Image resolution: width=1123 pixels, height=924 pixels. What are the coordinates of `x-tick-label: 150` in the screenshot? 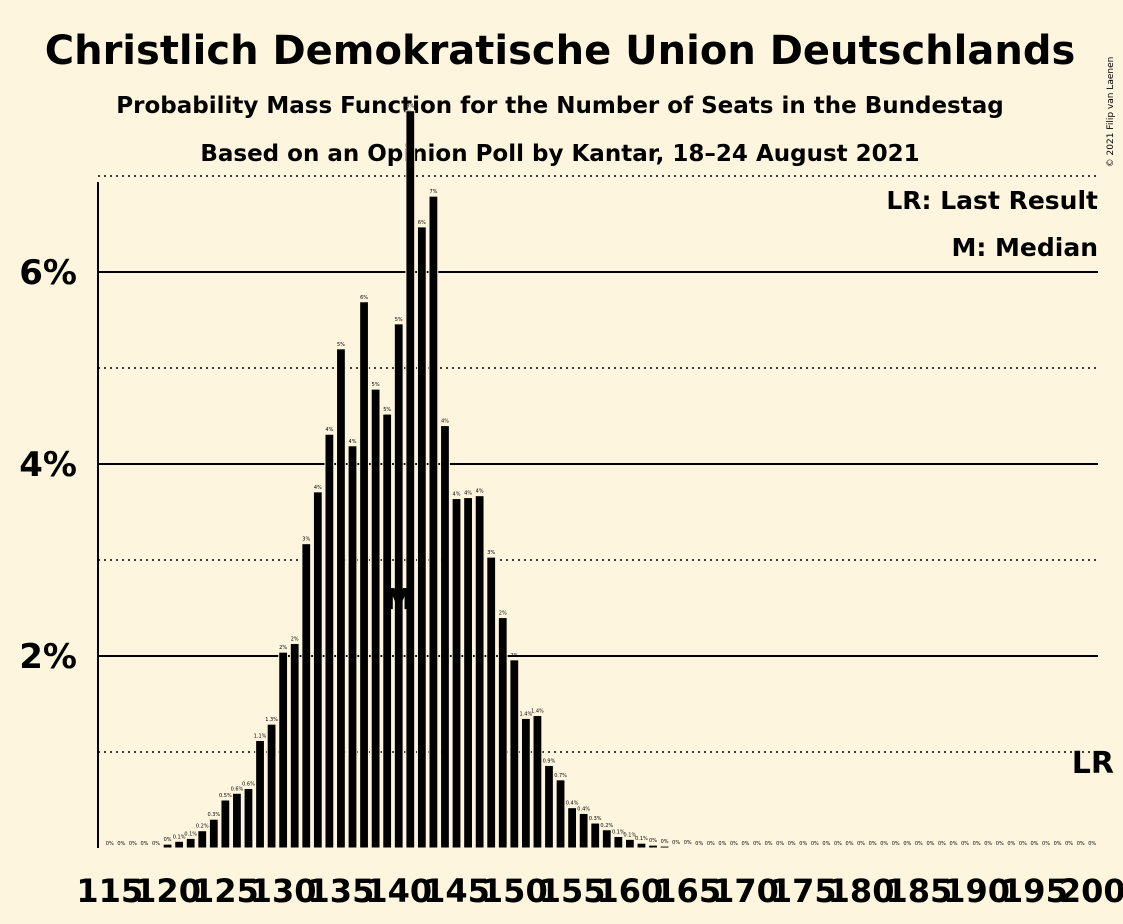 It's located at (514, 891).